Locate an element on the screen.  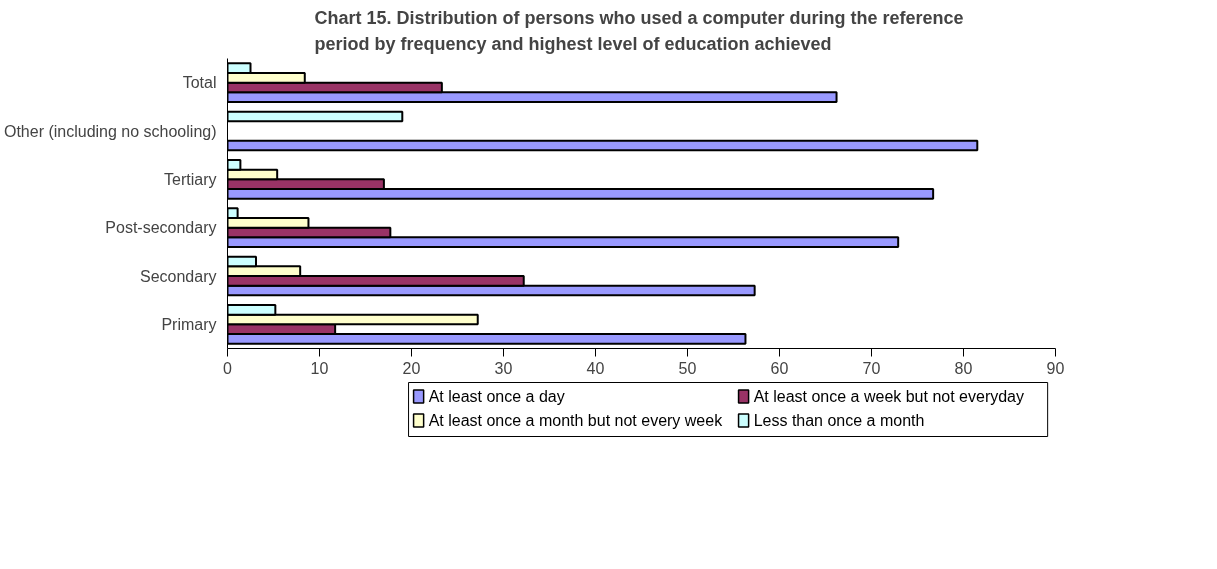
y-tick-label: Post-secondary is located at coordinates (161, 228).